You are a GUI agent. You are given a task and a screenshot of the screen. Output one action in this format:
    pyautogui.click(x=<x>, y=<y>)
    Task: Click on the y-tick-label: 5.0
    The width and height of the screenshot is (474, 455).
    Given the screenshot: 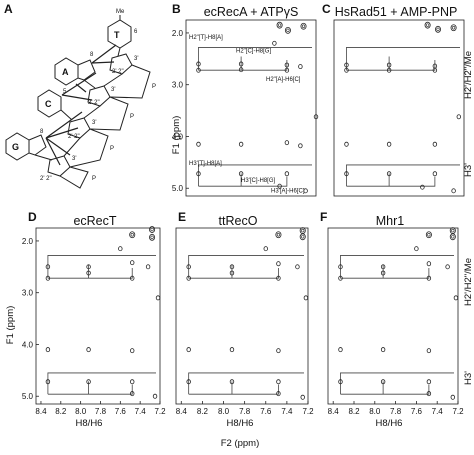 What is the action you would take?
    pyautogui.click(x=178, y=188)
    